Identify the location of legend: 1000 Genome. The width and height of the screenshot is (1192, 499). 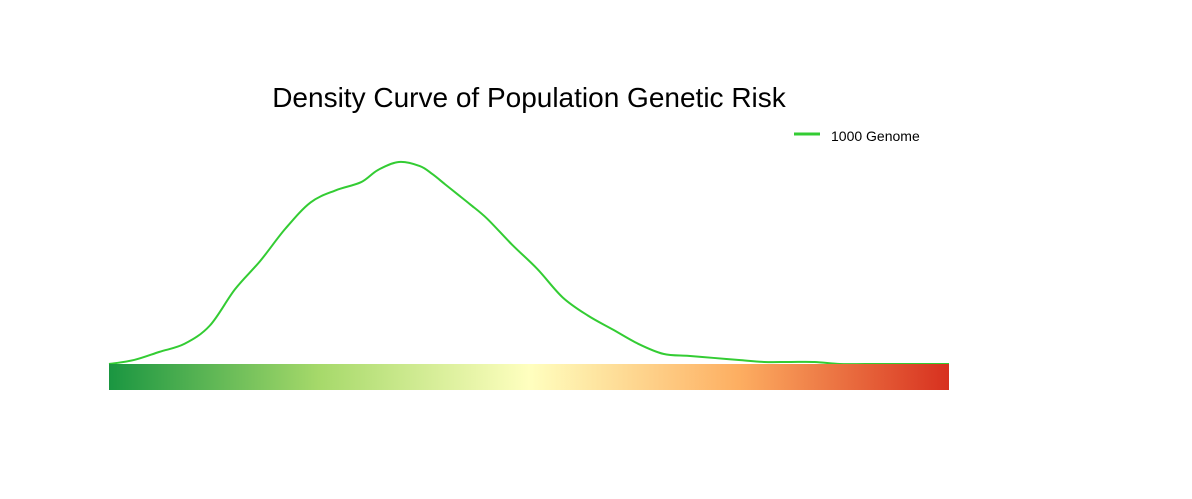
(857, 136).